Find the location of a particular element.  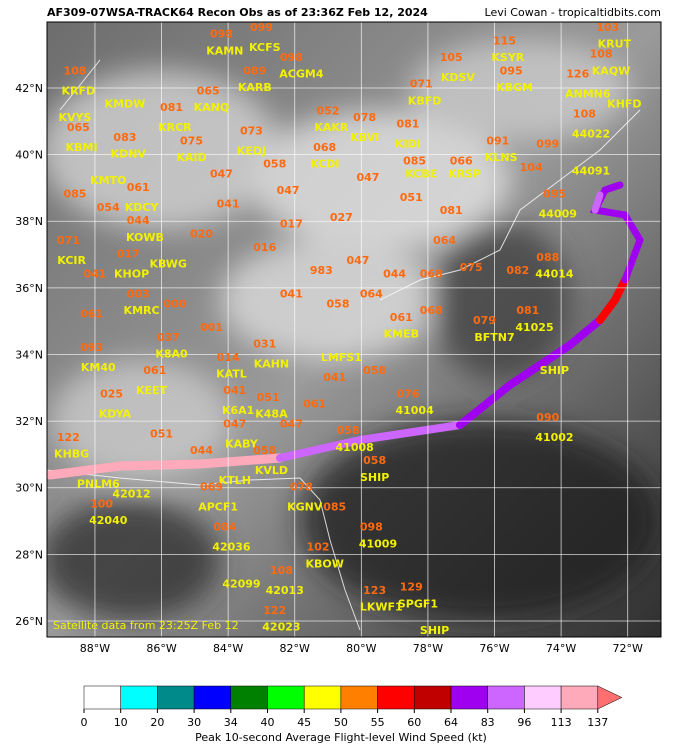

station-label: KTLH is located at coordinates (235, 480).